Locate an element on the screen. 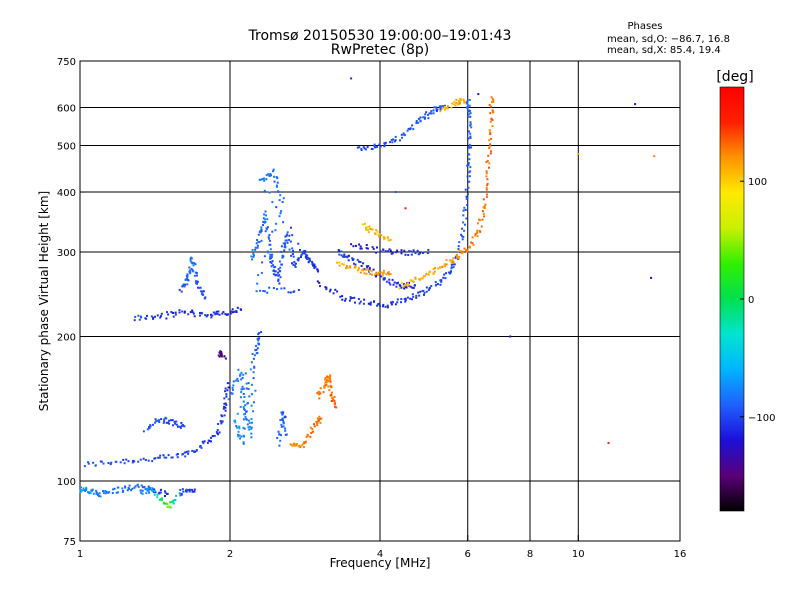 This screenshot has width=800, height=600. x-tick-label: 10 is located at coordinates (578, 554).